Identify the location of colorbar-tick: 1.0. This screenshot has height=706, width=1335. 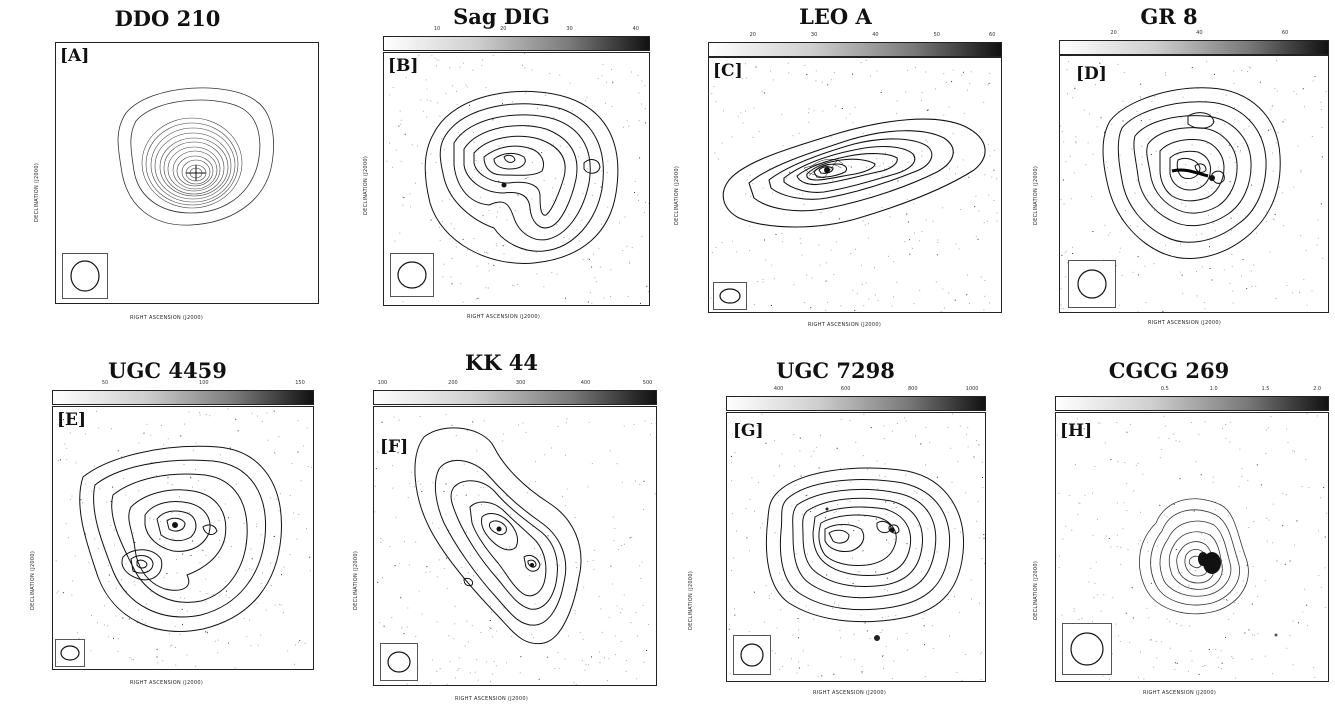
(1213, 389).